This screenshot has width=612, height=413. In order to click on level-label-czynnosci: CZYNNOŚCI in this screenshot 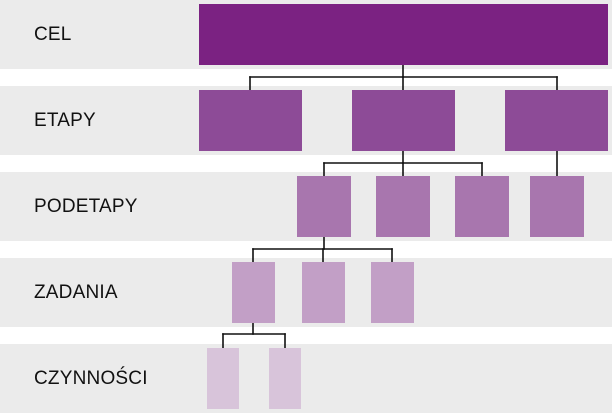, I will do `click(91, 378)`.